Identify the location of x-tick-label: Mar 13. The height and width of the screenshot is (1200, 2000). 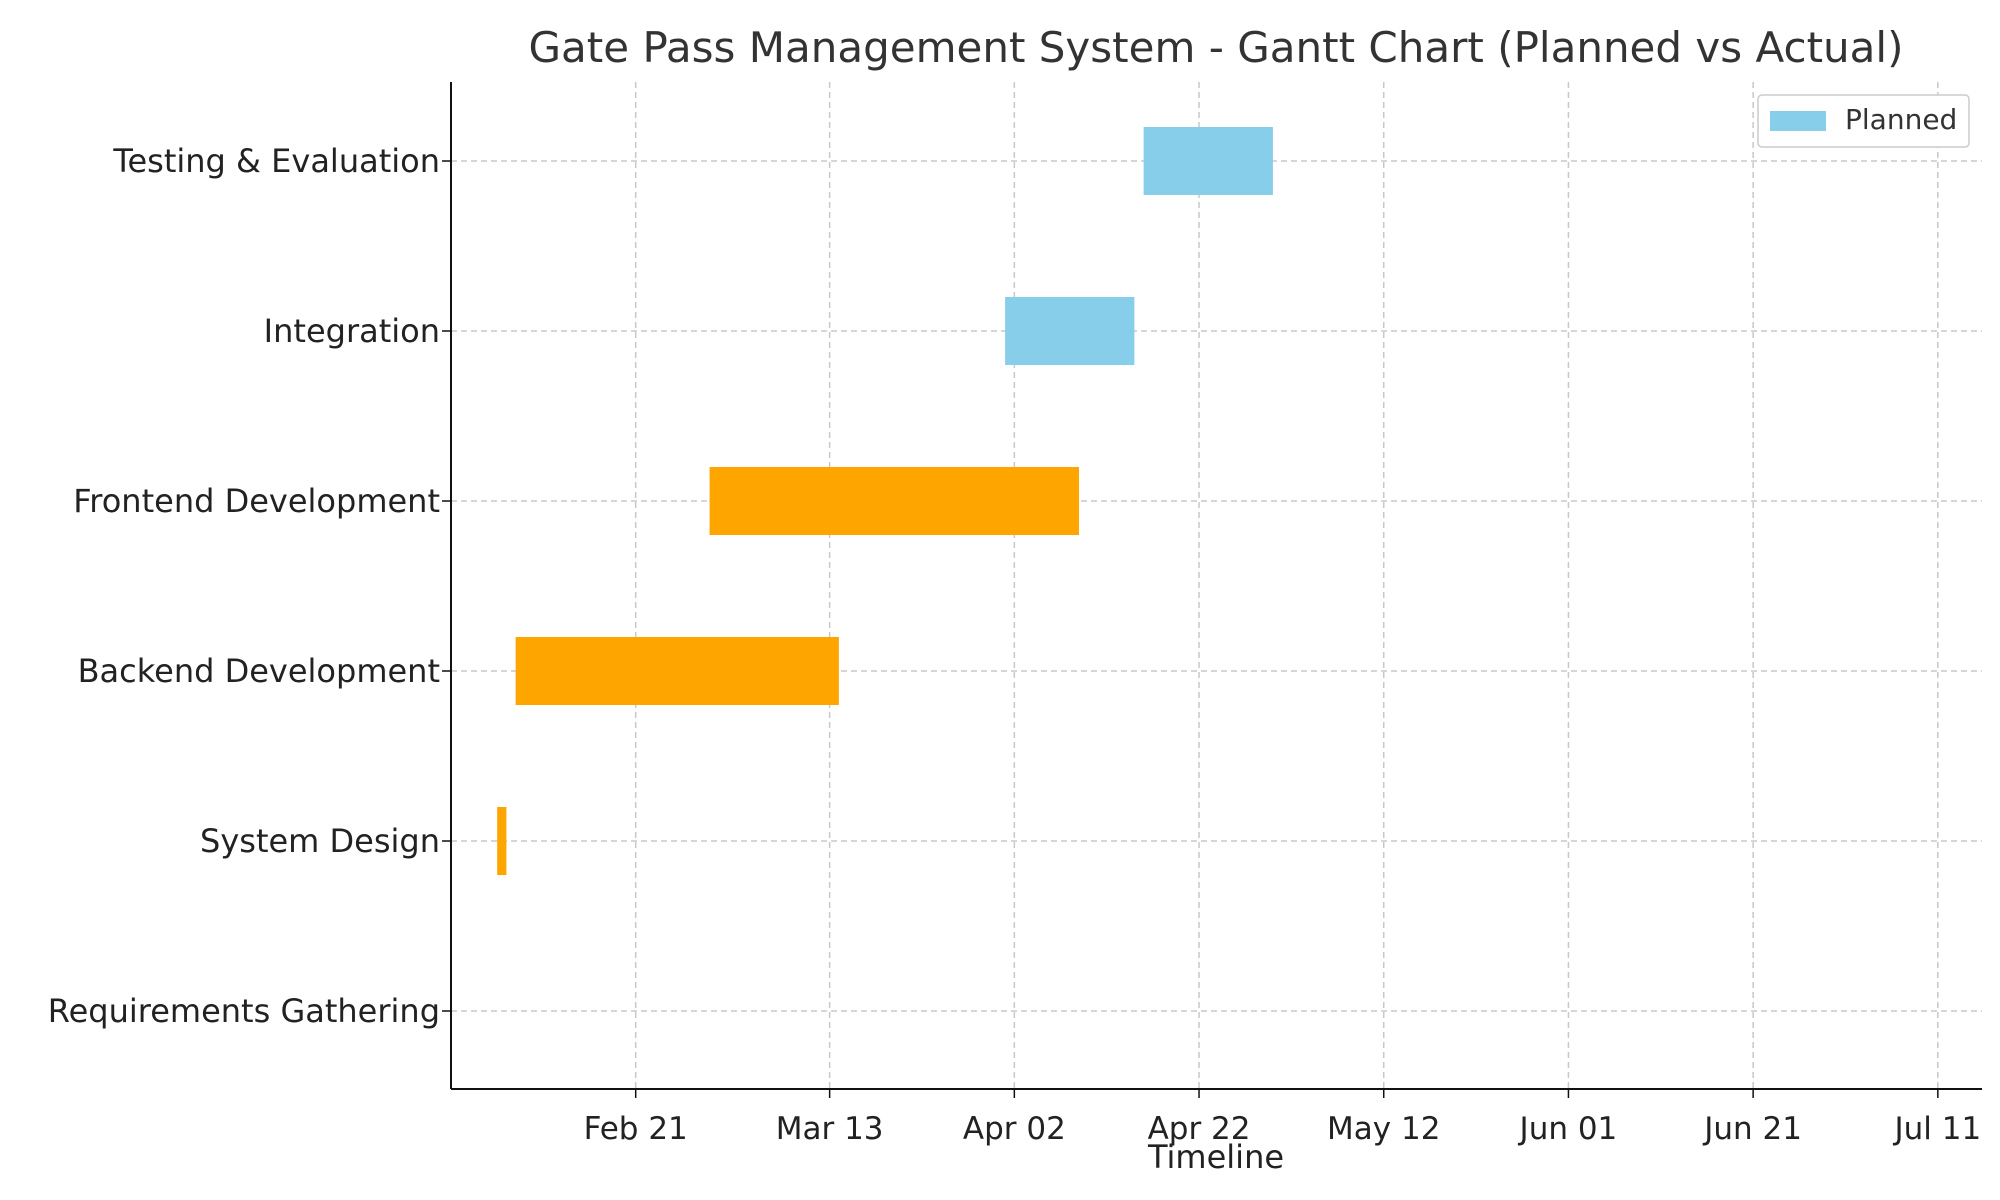
(830, 1129).